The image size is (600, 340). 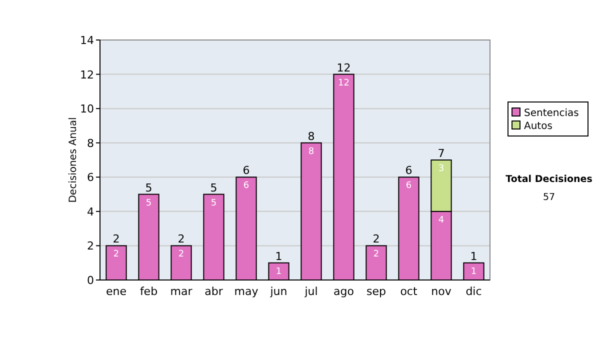 I want to click on total-label: 8, so click(x=311, y=136).